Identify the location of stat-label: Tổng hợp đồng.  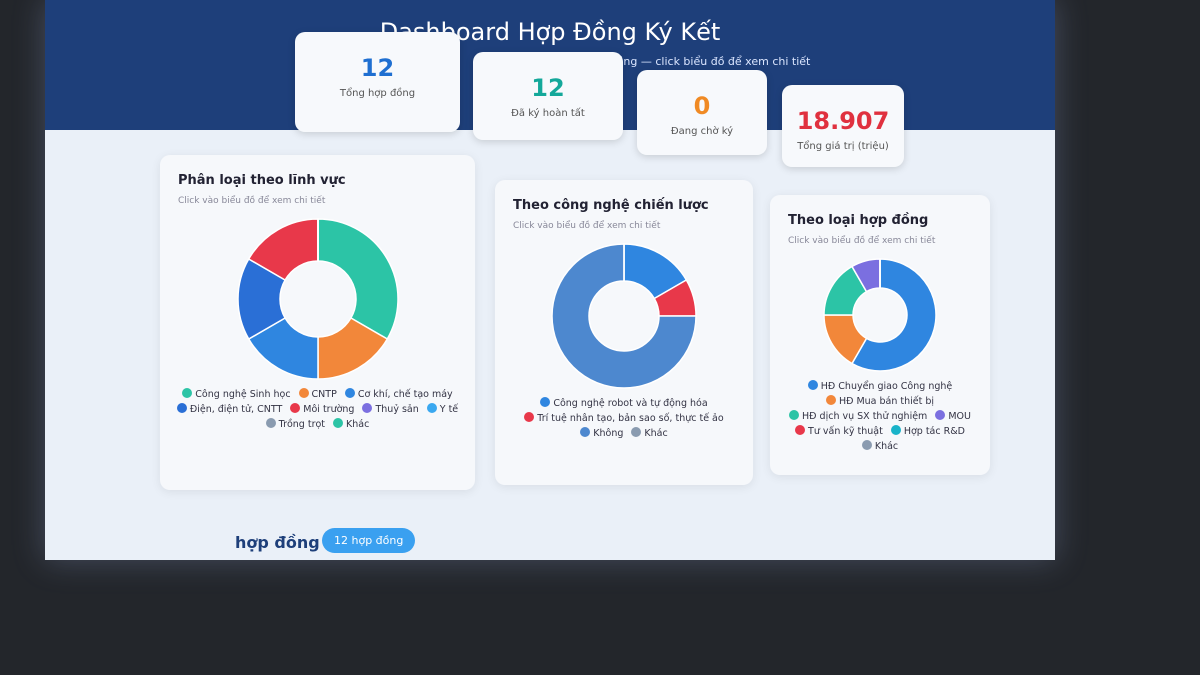
(377, 93).